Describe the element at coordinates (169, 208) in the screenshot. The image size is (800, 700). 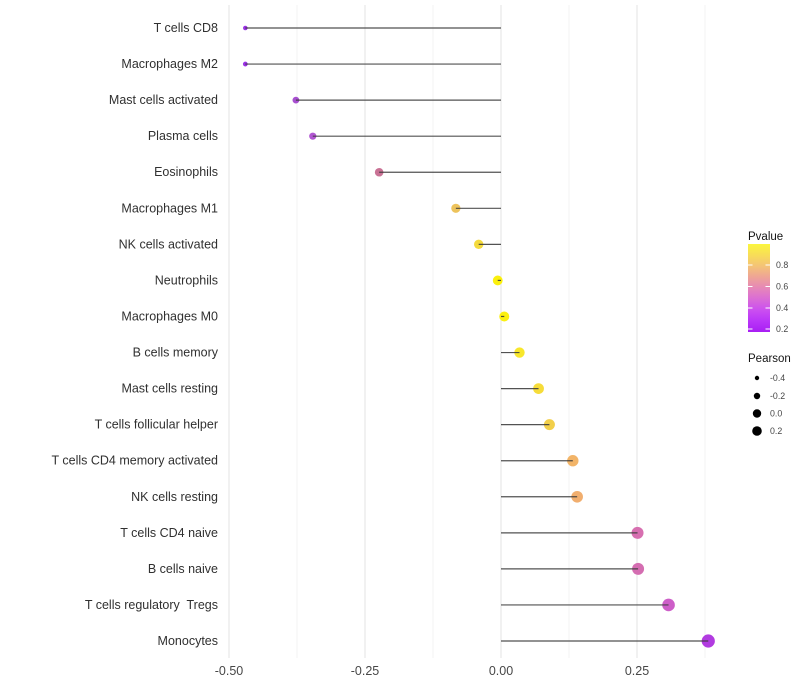
I see `category-label: Macrophages M1` at that location.